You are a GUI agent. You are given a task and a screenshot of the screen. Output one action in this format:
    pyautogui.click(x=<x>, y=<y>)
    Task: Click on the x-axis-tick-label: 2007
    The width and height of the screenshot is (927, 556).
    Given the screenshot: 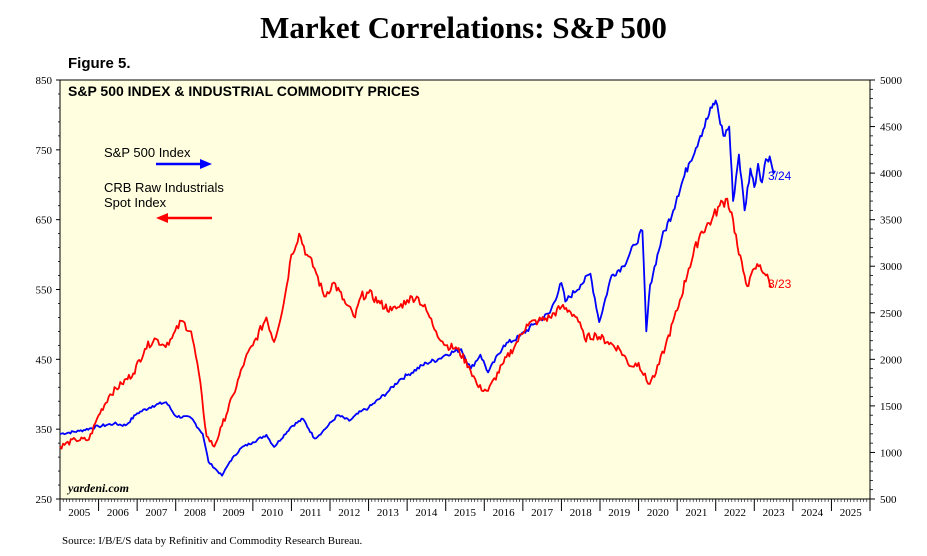 What is the action you would take?
    pyautogui.click(x=156, y=513)
    